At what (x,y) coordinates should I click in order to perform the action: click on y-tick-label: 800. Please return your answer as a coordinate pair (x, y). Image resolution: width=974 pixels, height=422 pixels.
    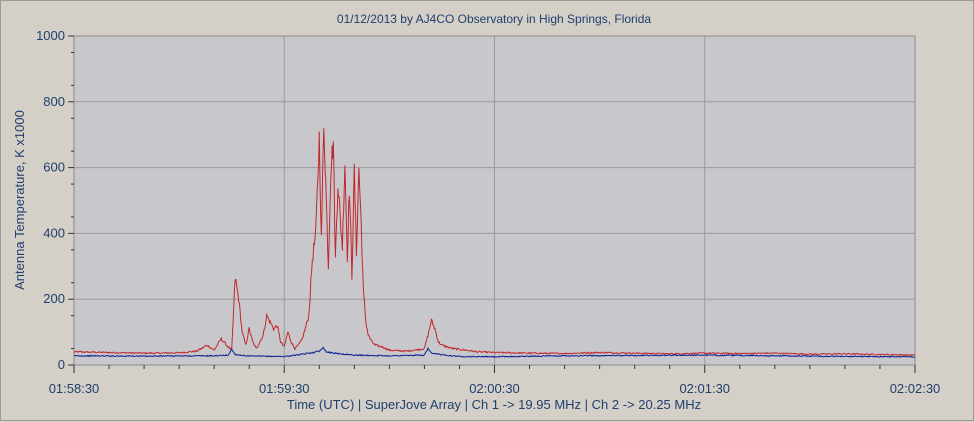
    Looking at the image, I should click on (54, 101).